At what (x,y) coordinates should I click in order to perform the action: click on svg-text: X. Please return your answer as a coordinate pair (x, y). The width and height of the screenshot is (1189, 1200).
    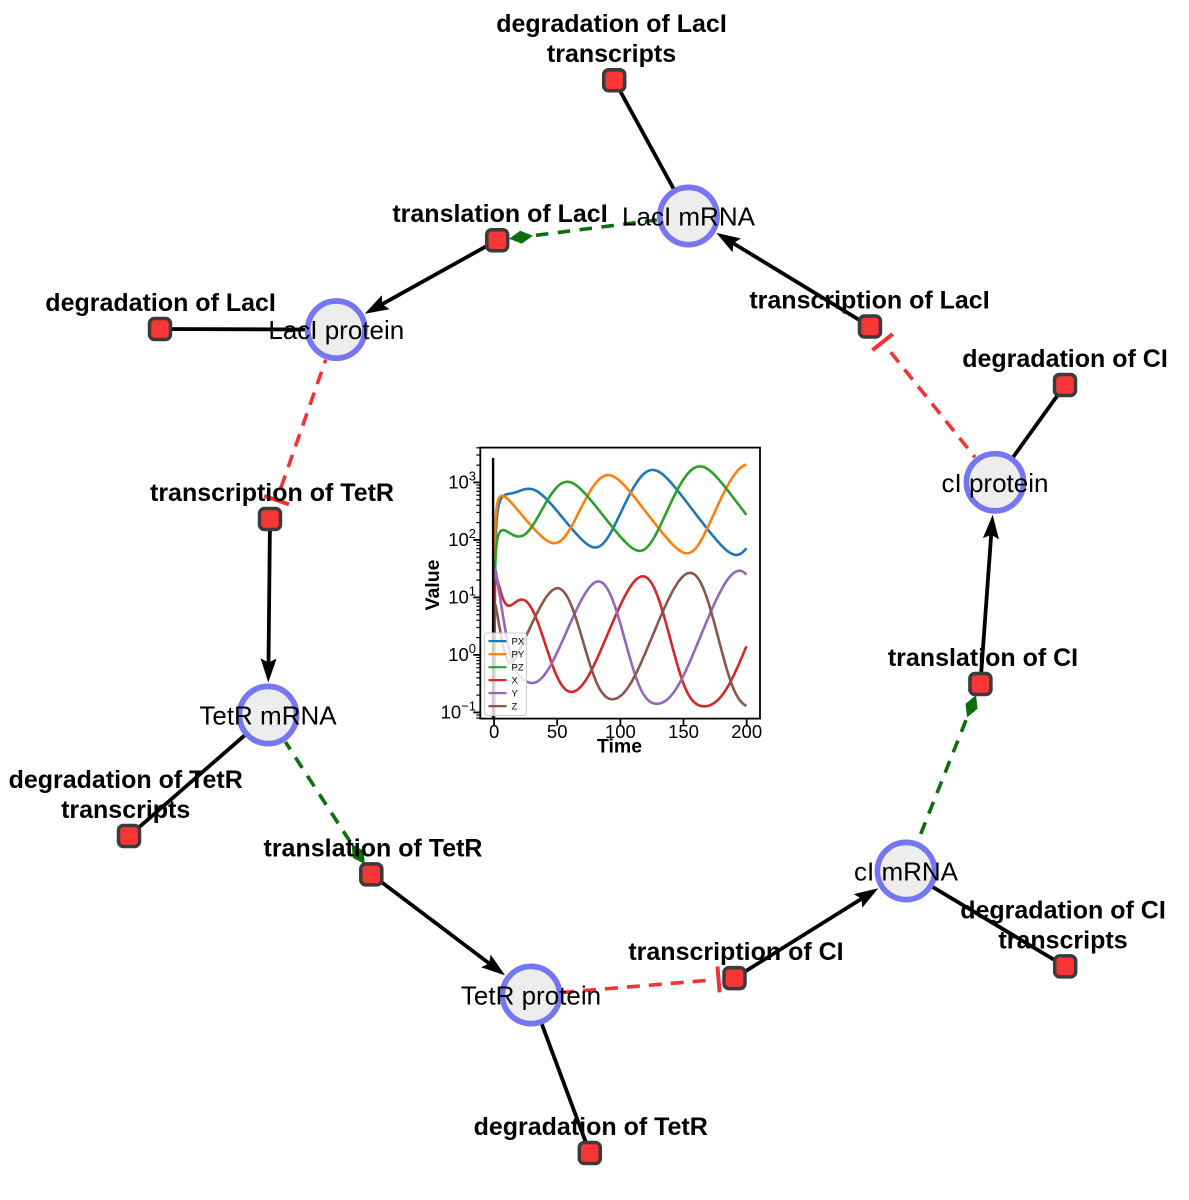
    Looking at the image, I should click on (515, 681).